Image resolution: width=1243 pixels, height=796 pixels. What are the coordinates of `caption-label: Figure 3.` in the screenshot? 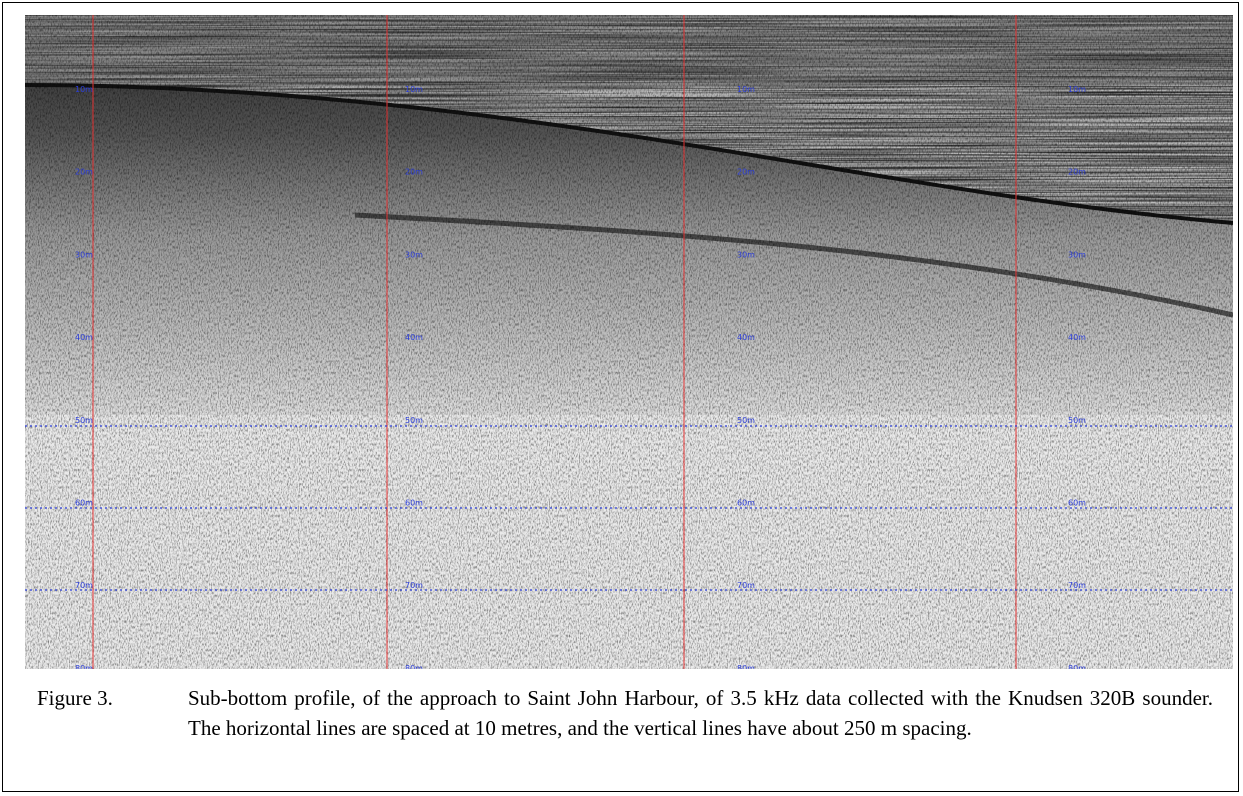 It's located at (75, 698).